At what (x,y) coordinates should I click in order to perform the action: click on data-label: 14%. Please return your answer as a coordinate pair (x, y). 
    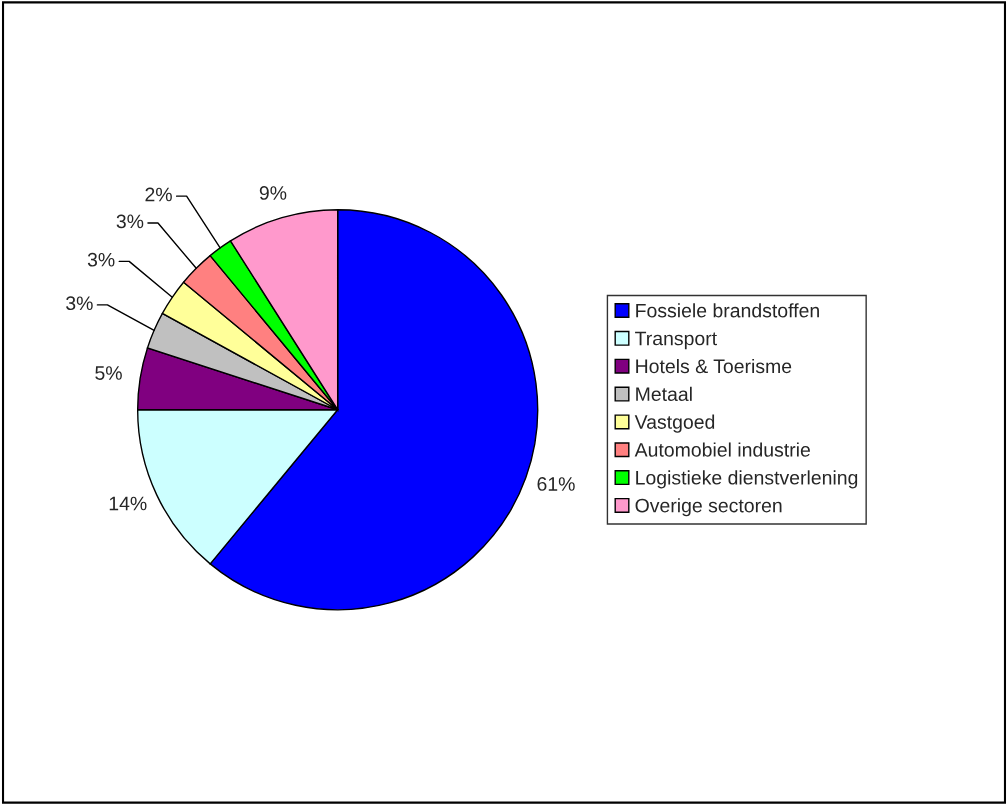
    Looking at the image, I should click on (128, 503).